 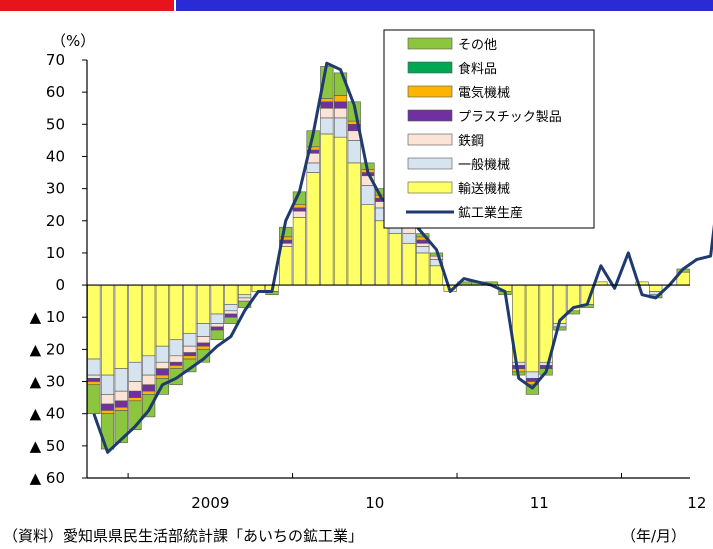 I want to click on header-bar-red, so click(x=87, y=5).